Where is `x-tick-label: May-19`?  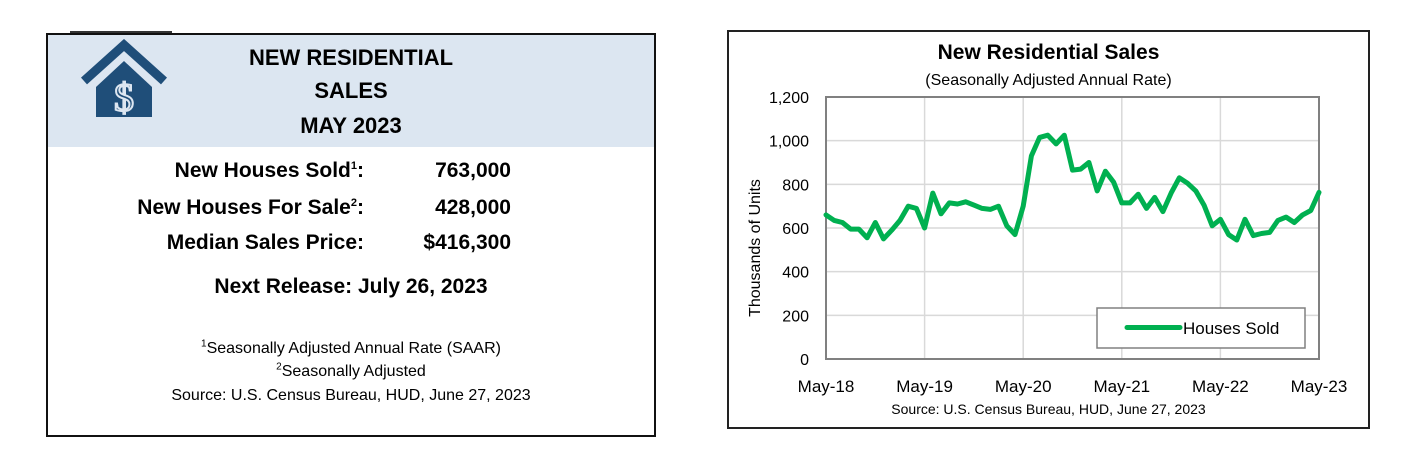
x-tick-label: May-19 is located at coordinates (924, 386).